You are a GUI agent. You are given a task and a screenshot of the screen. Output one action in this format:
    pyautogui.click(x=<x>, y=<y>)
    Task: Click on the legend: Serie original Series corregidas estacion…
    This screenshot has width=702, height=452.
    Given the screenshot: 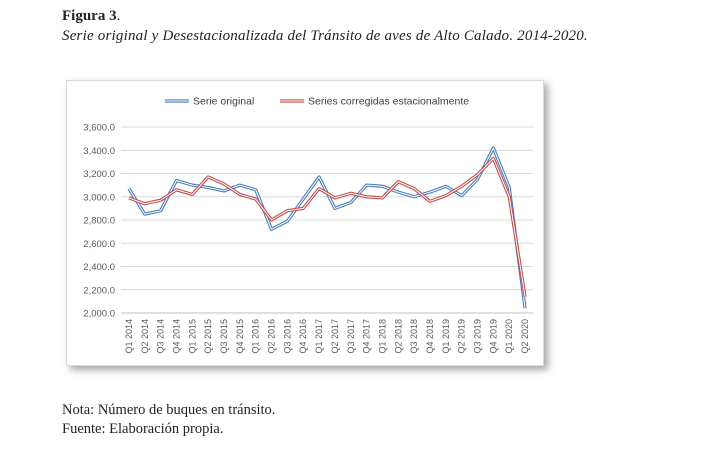 What is the action you would take?
    pyautogui.click(x=317, y=102)
    